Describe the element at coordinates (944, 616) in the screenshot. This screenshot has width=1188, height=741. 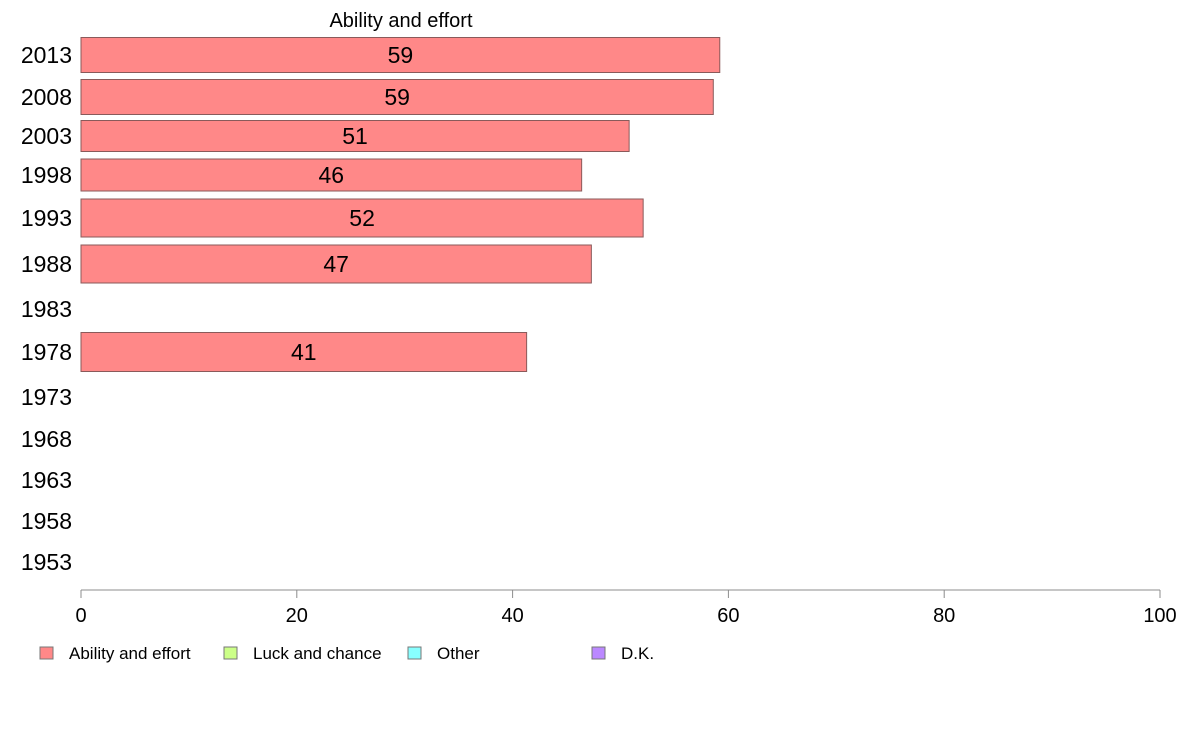
I see `x-tick-label: 80` at that location.